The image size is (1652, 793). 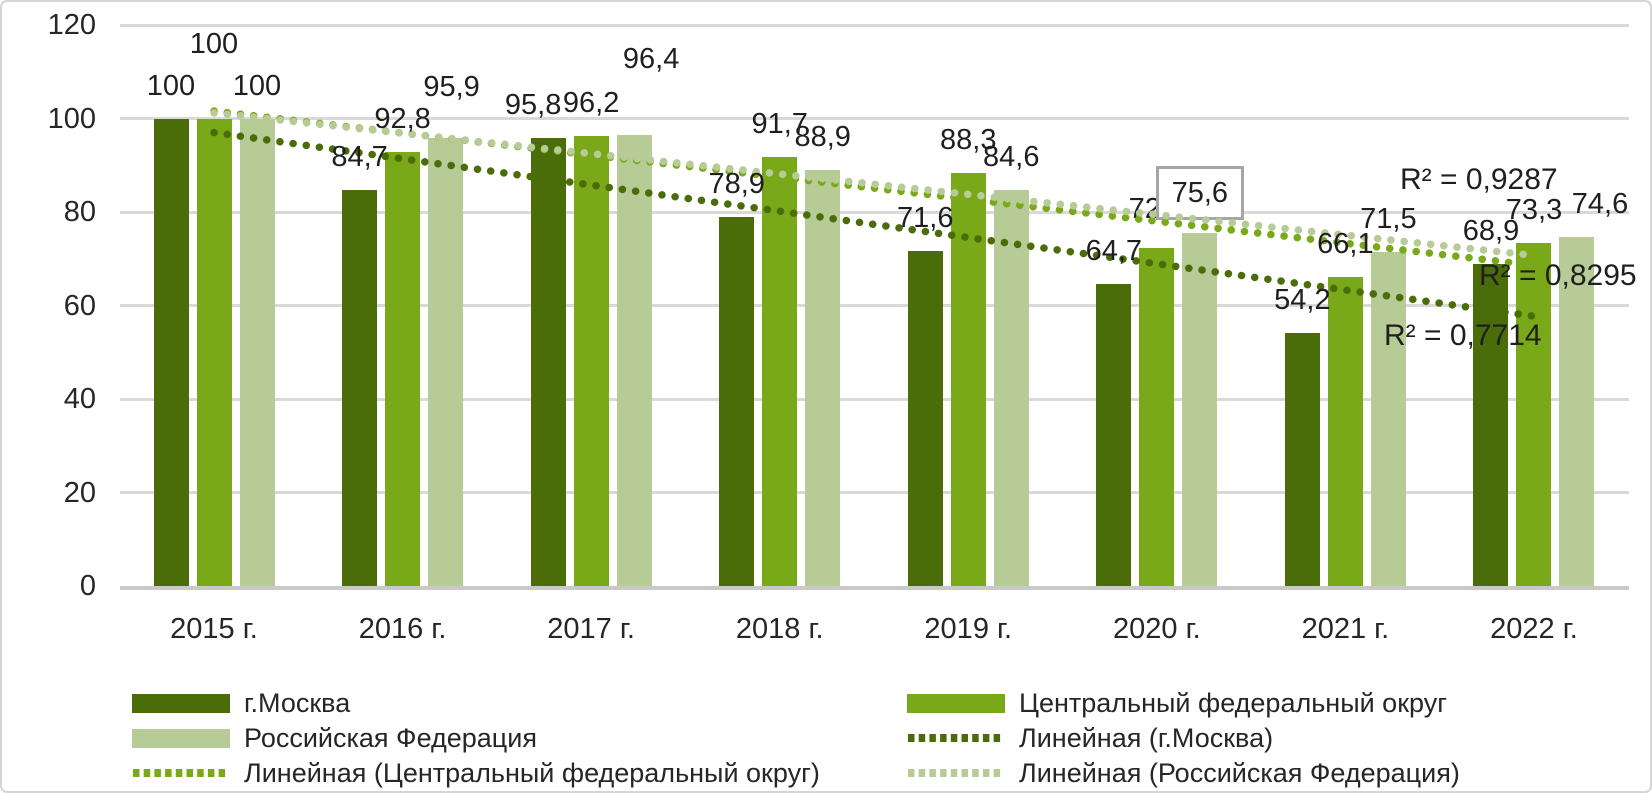 What do you see at coordinates (591, 629) in the screenshot?
I see `x-axis-label-2017: 2017 г.` at bounding box center [591, 629].